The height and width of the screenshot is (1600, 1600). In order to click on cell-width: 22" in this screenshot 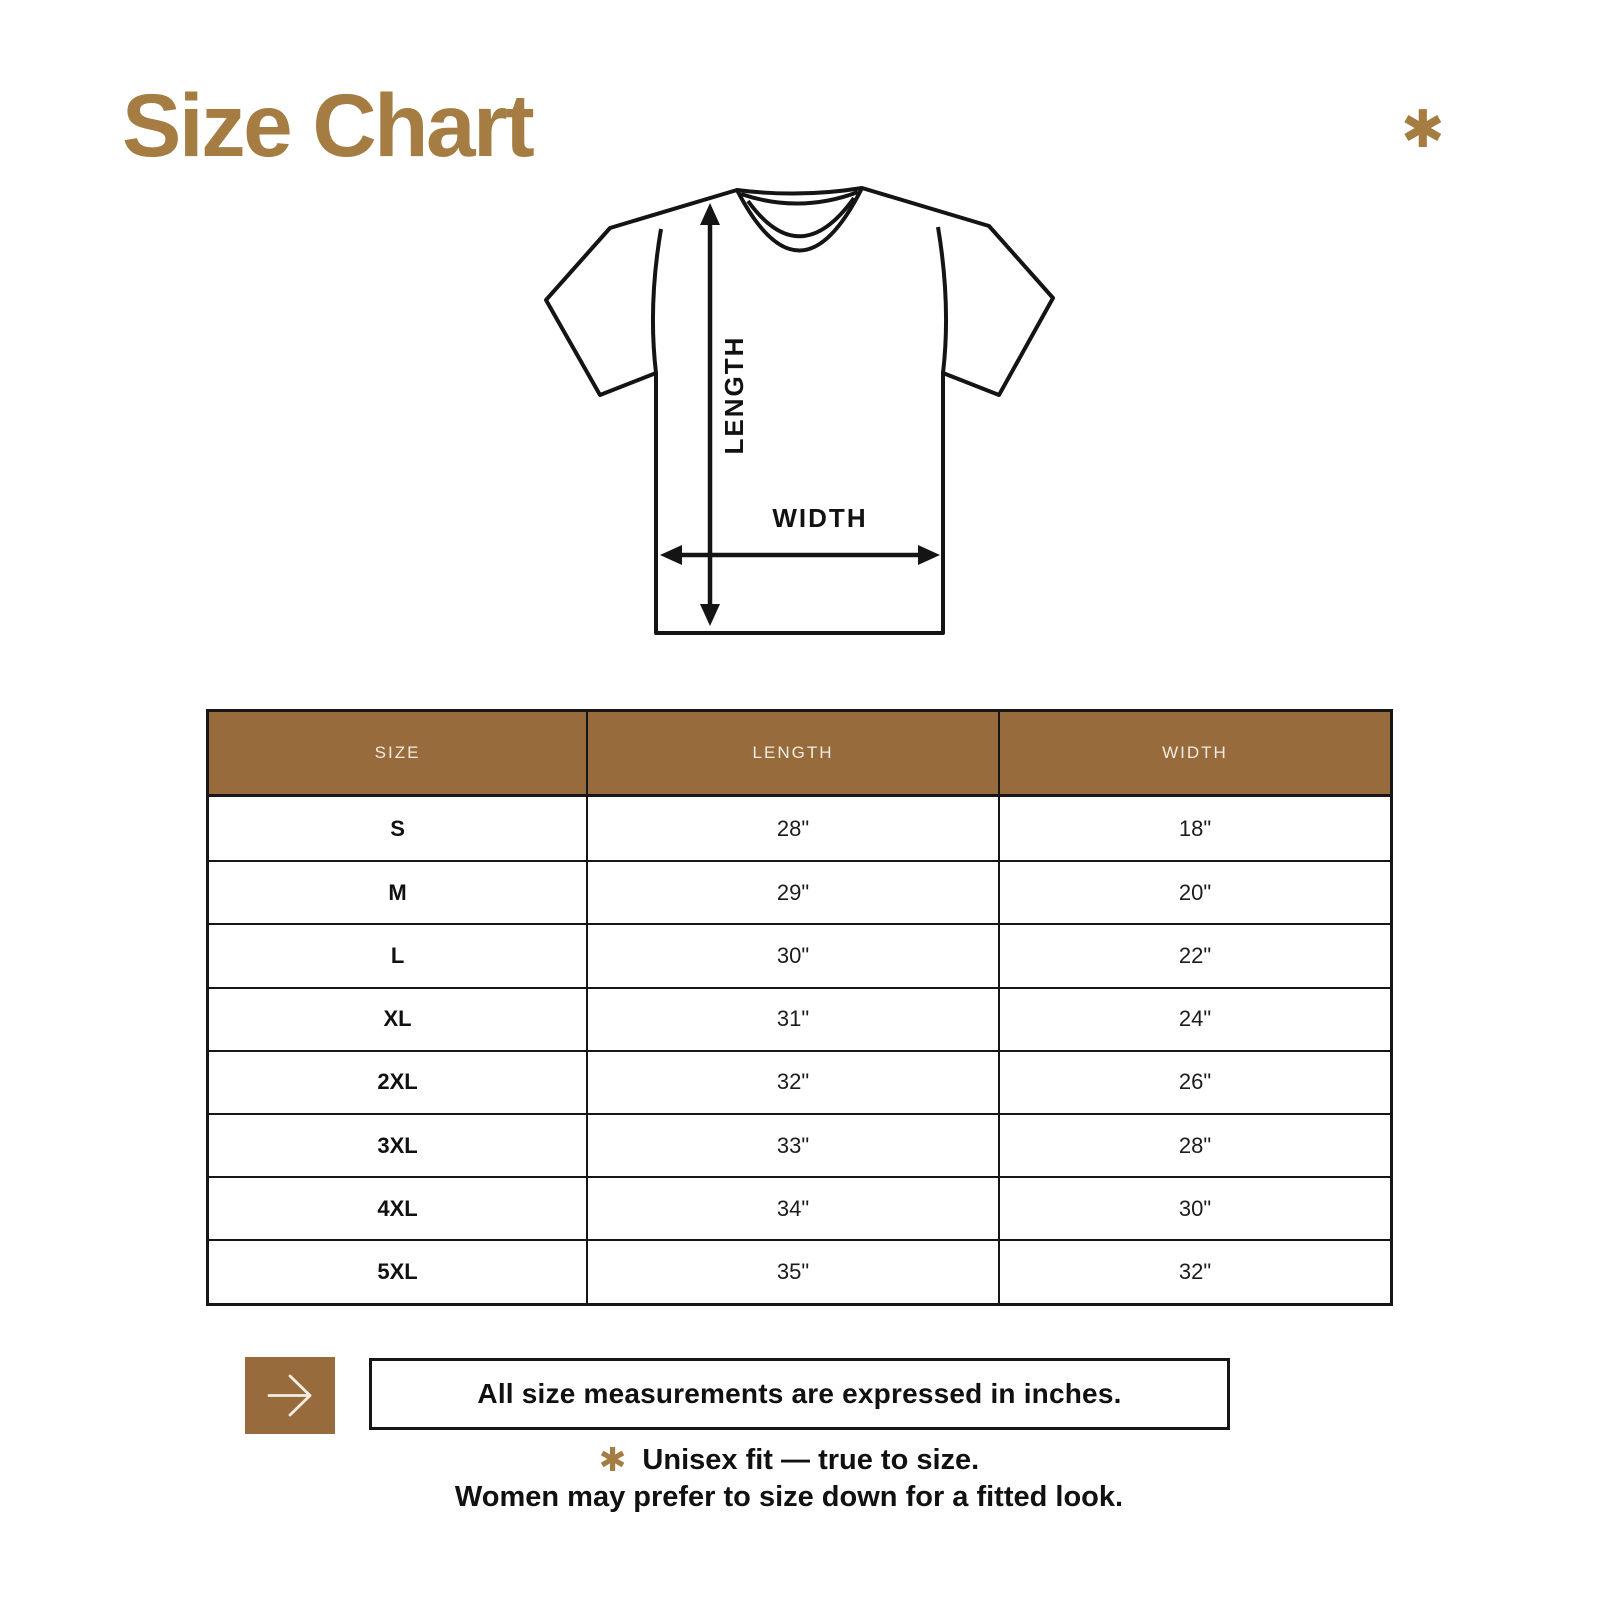, I will do `click(1194, 956)`.